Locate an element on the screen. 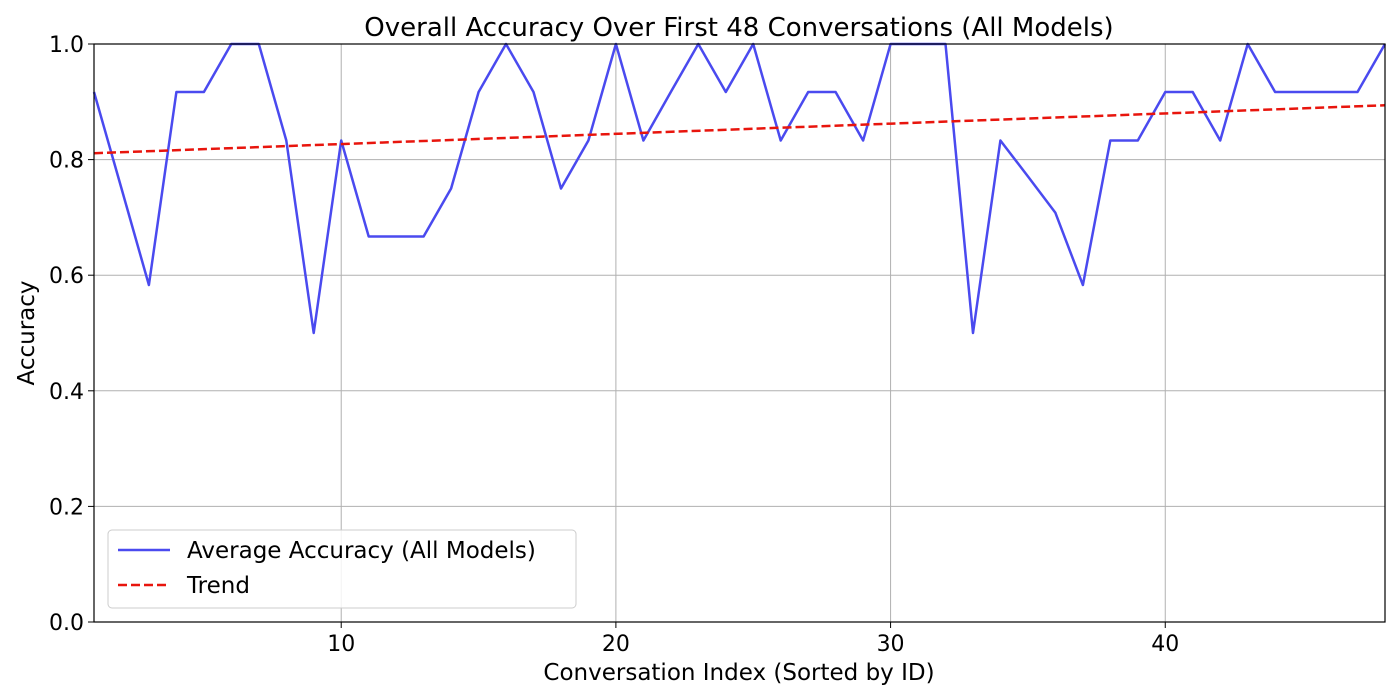 The height and width of the screenshot is (700, 1400). y-tick-label: 0.6 is located at coordinates (66, 276).